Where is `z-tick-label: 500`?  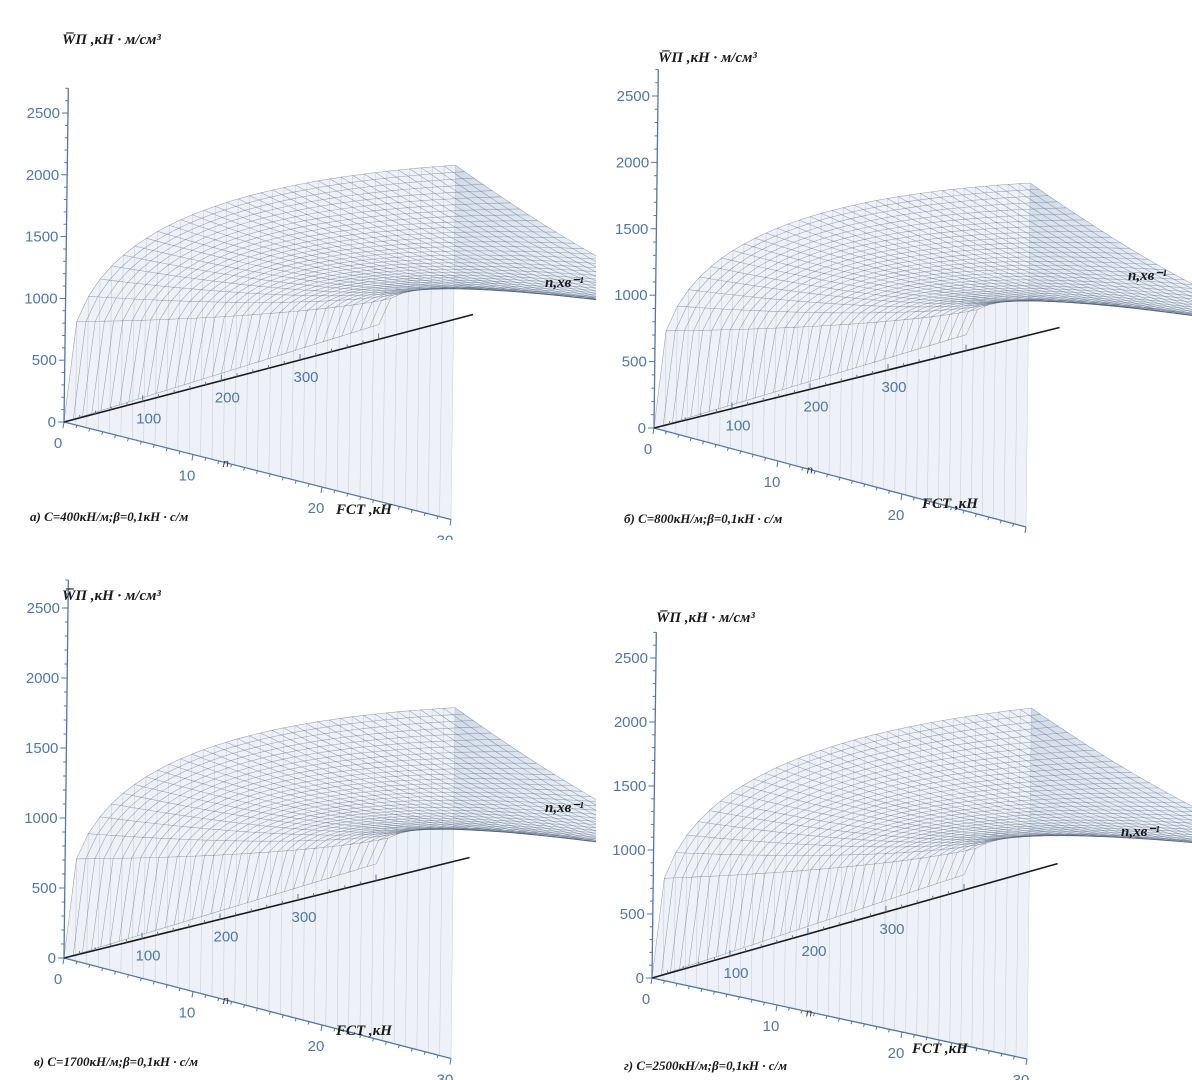
z-tick-label: 500 is located at coordinates (632, 914).